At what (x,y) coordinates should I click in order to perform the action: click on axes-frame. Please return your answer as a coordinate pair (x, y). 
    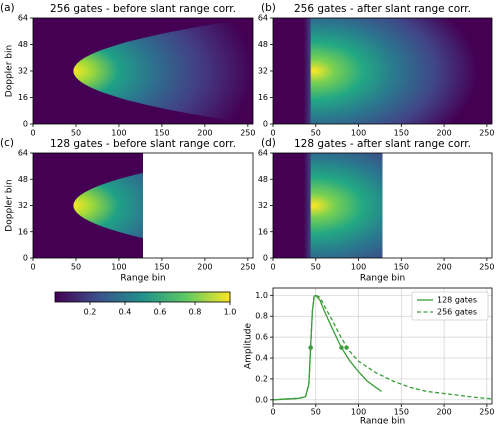
    Looking at the image, I should click on (382, 346).